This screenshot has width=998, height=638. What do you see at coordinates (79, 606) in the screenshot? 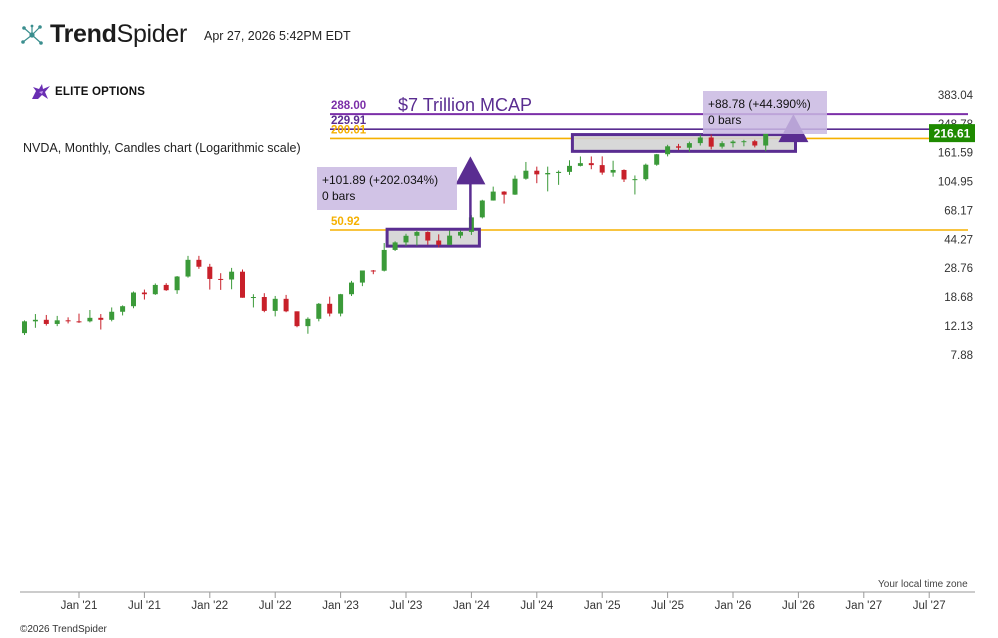
I see `x-tick-2021-01: Jan '21` at bounding box center [79, 606].